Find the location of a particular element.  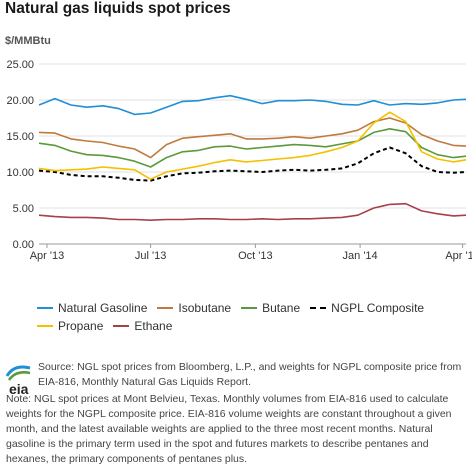

x-tick-label: Apr '14 is located at coordinates (458, 256).